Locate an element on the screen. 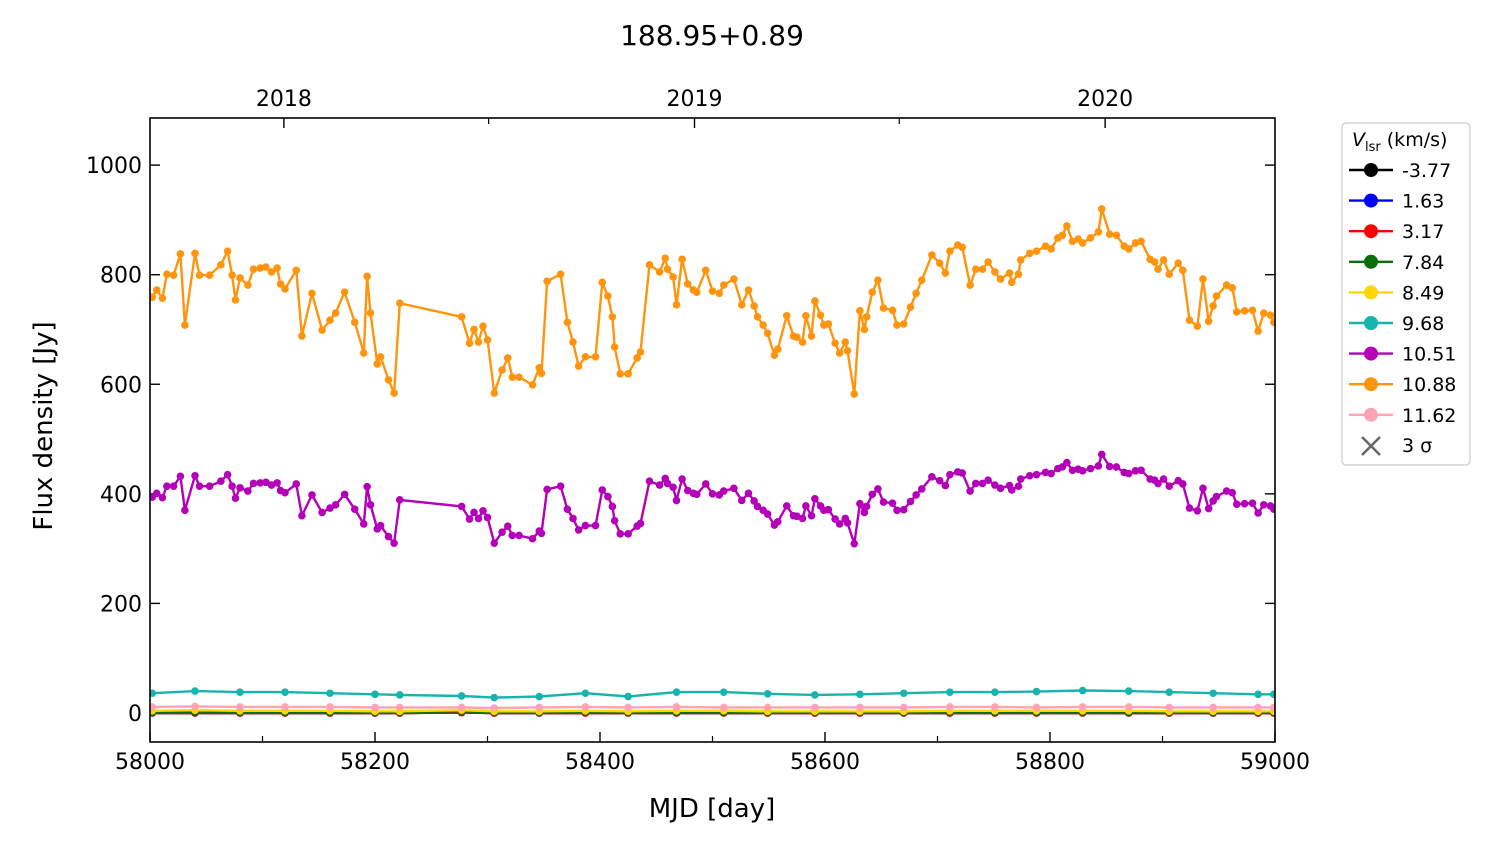 This screenshot has height=848, width=1500. legend-item: 3.17 is located at coordinates (1396, 232).